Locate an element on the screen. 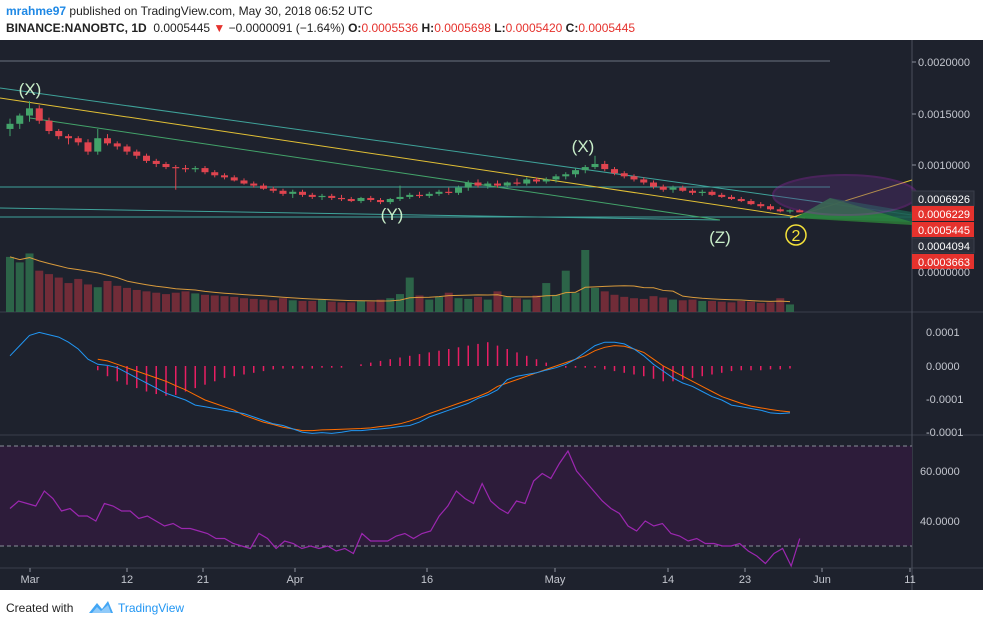 The image size is (983, 625). volume-ma-line is located at coordinates (400, 279).